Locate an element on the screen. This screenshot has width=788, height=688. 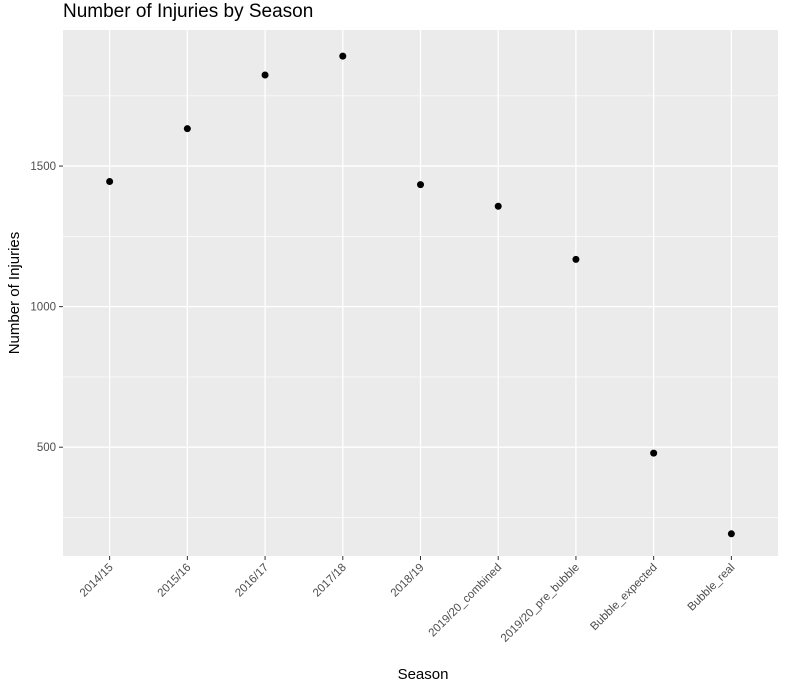
x-tick-label: Bubble_real is located at coordinates (712, 588).